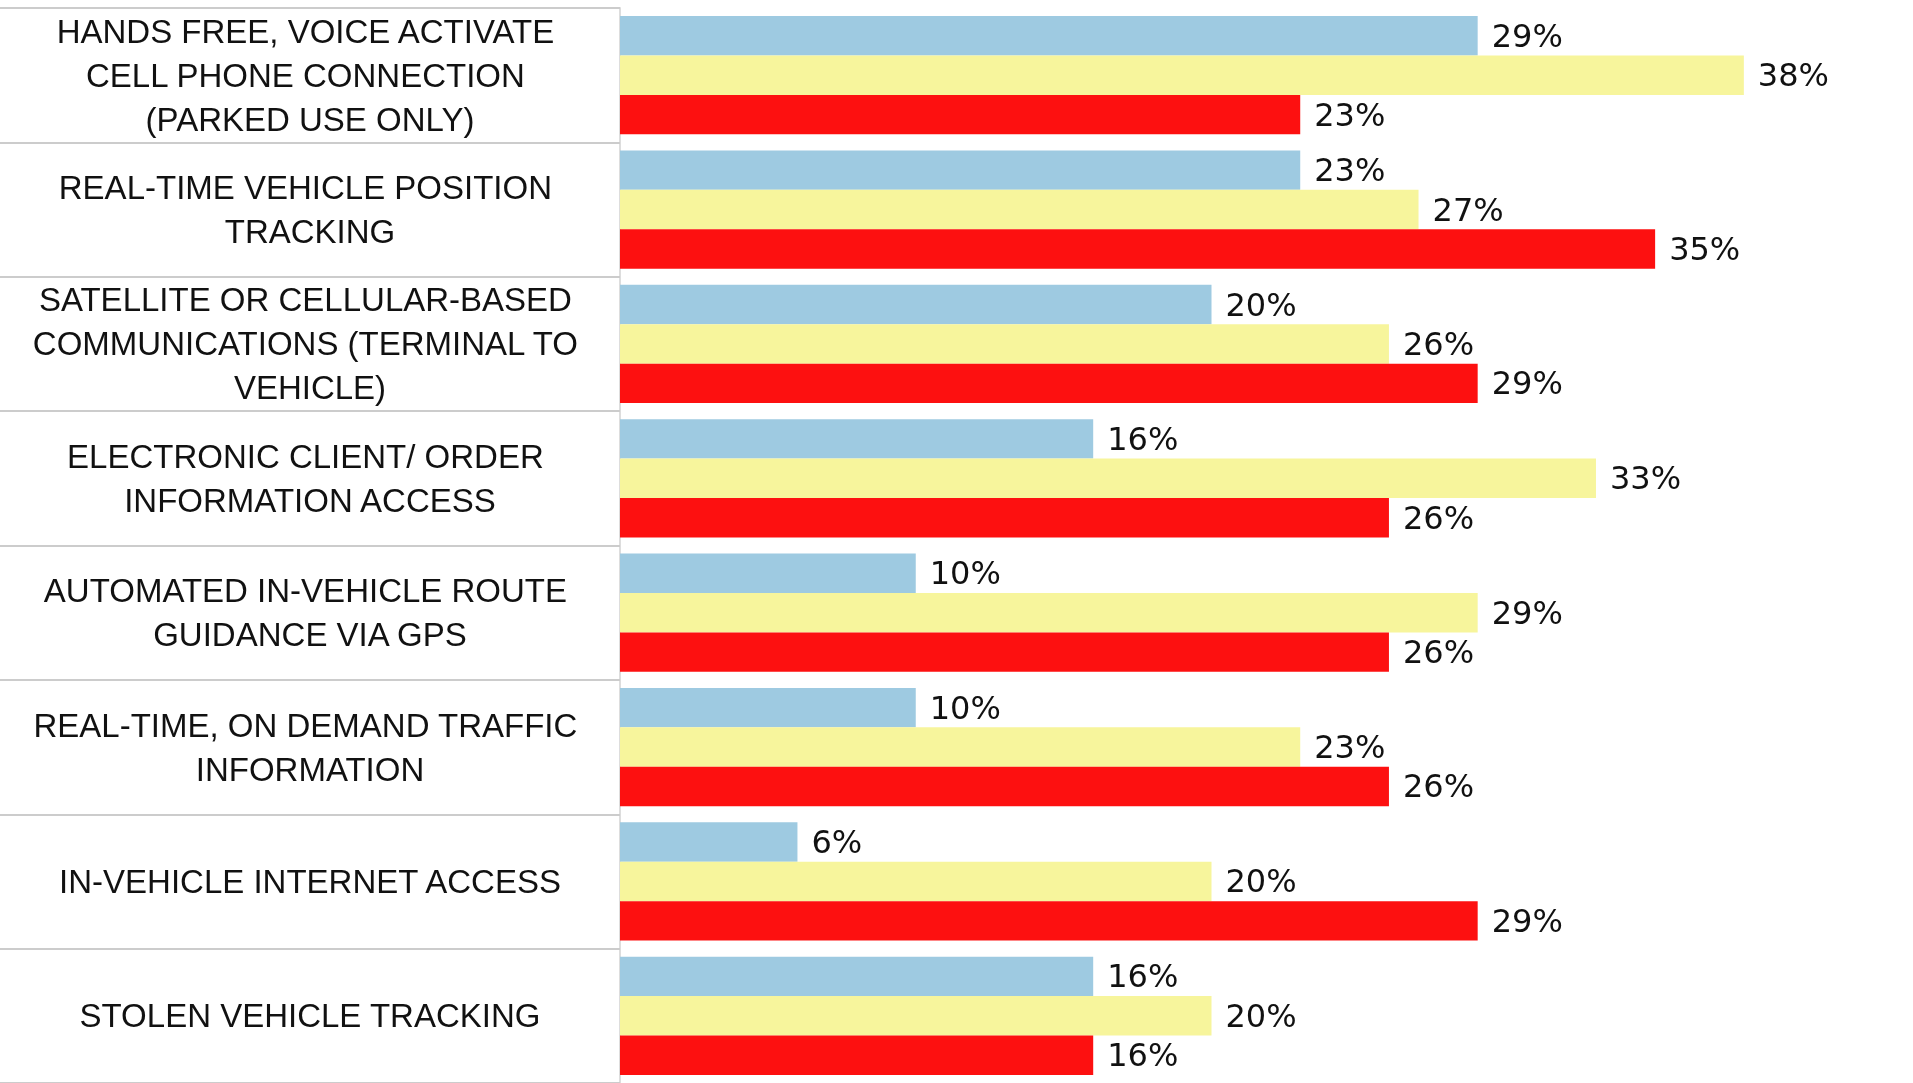  Describe the element at coordinates (310, 210) in the screenshot. I see `y-tick-label: REAL-TIME VEHICLE POSITION TRACKING` at that location.